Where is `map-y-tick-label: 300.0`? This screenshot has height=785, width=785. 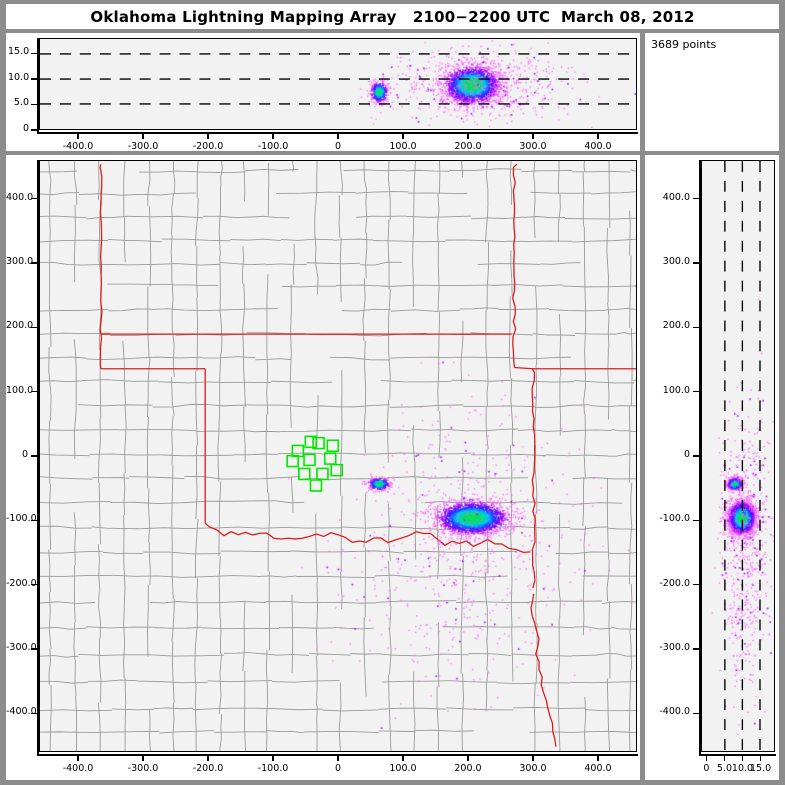
map-y-tick-label: 300.0 is located at coordinates (20, 261).